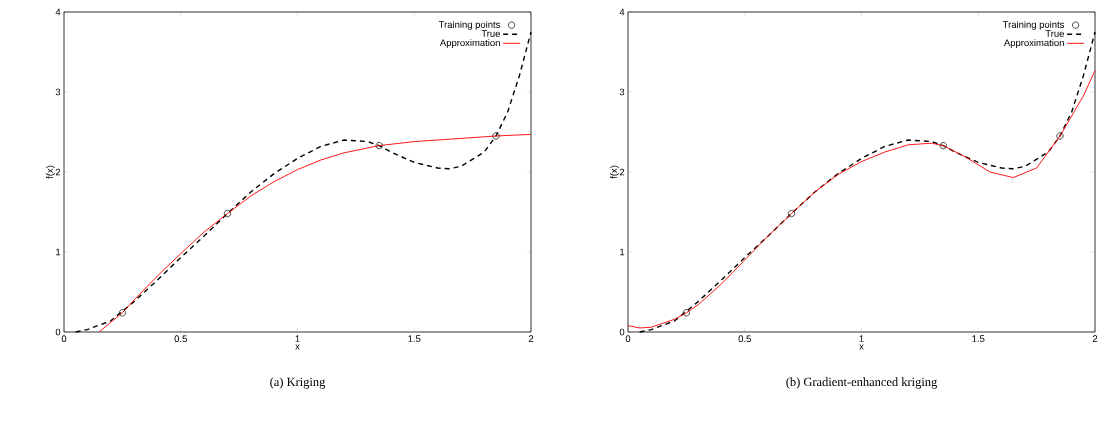 Image resolution: width=1103 pixels, height=425 pixels. Describe the element at coordinates (861, 383) in the screenshot. I see `text: (b) Gradient-enhanced kriging` at that location.